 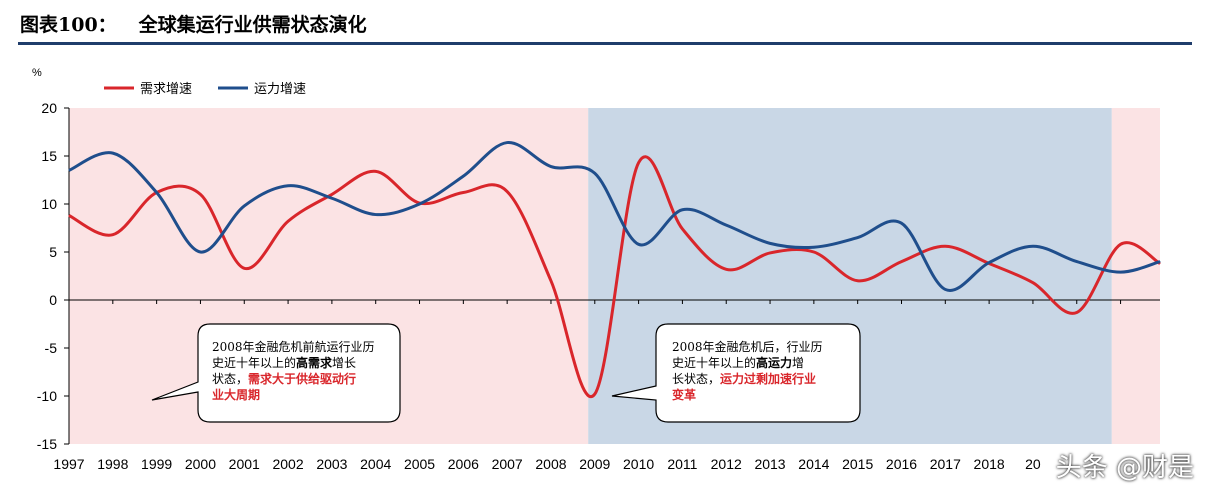 What do you see at coordinates (49, 156) in the screenshot?
I see `y-tick-label: 15` at bounding box center [49, 156].